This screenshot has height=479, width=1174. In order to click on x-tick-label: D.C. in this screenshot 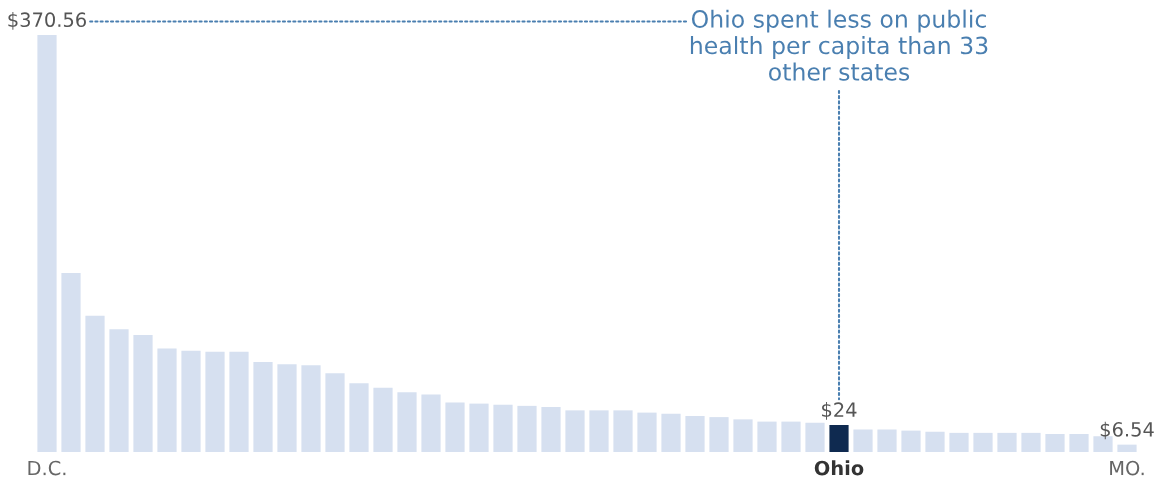, I will do `click(47, 468)`.